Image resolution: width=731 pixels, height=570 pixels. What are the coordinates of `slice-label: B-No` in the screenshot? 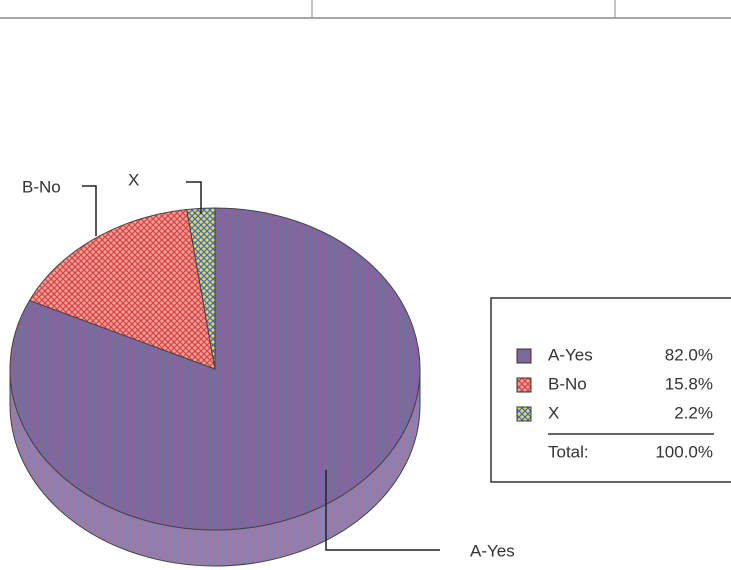 It's located at (41, 186).